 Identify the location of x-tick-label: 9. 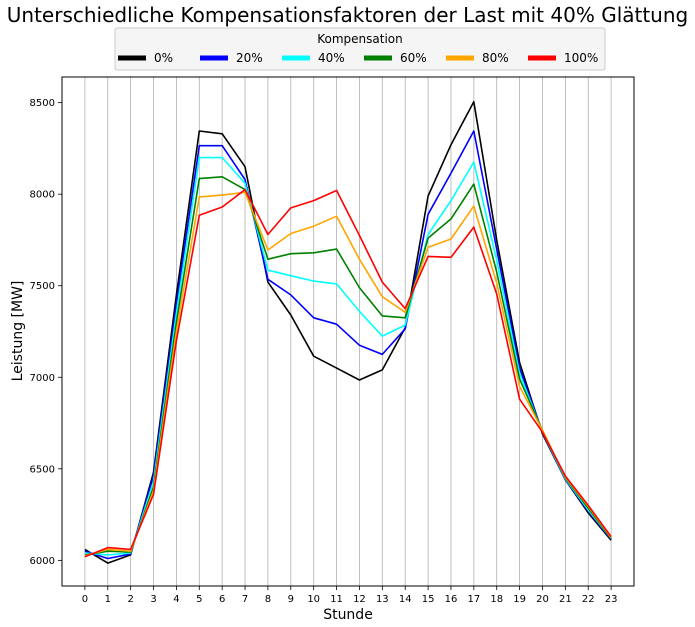
(291, 599).